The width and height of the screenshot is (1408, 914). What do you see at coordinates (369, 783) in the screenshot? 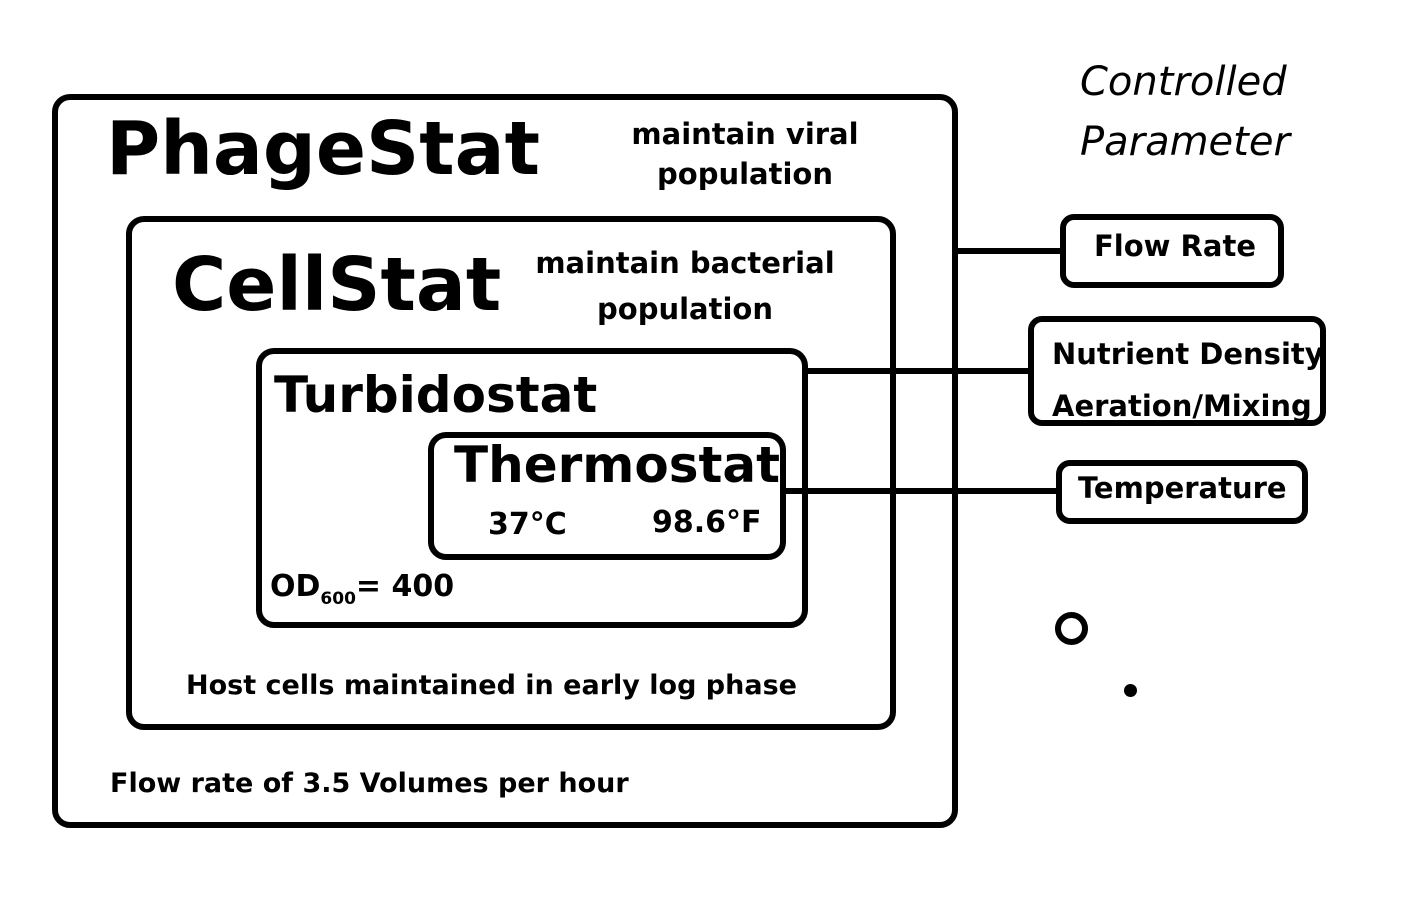
I see `phagestat-footer: Flow rate of 3.5 Volumes per hour` at bounding box center [369, 783].